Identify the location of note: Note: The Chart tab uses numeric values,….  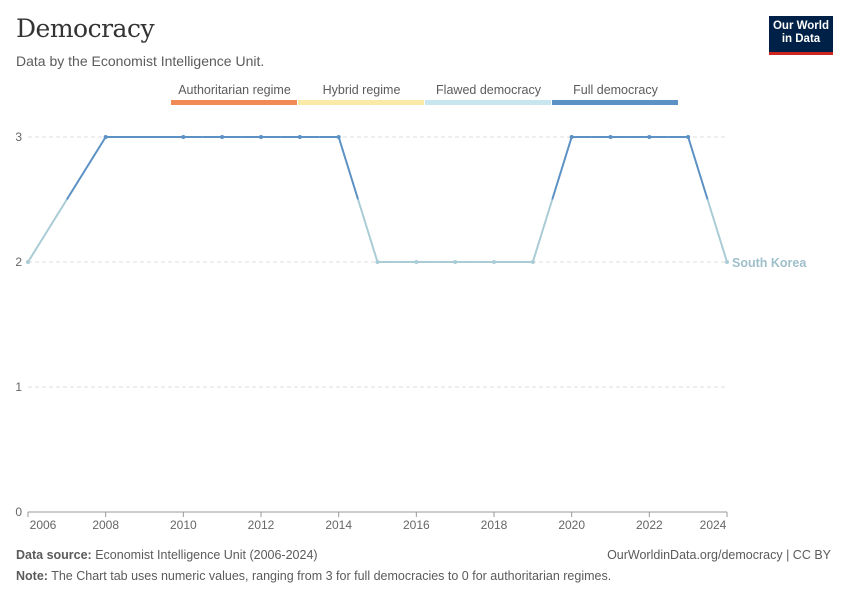
(313, 576).